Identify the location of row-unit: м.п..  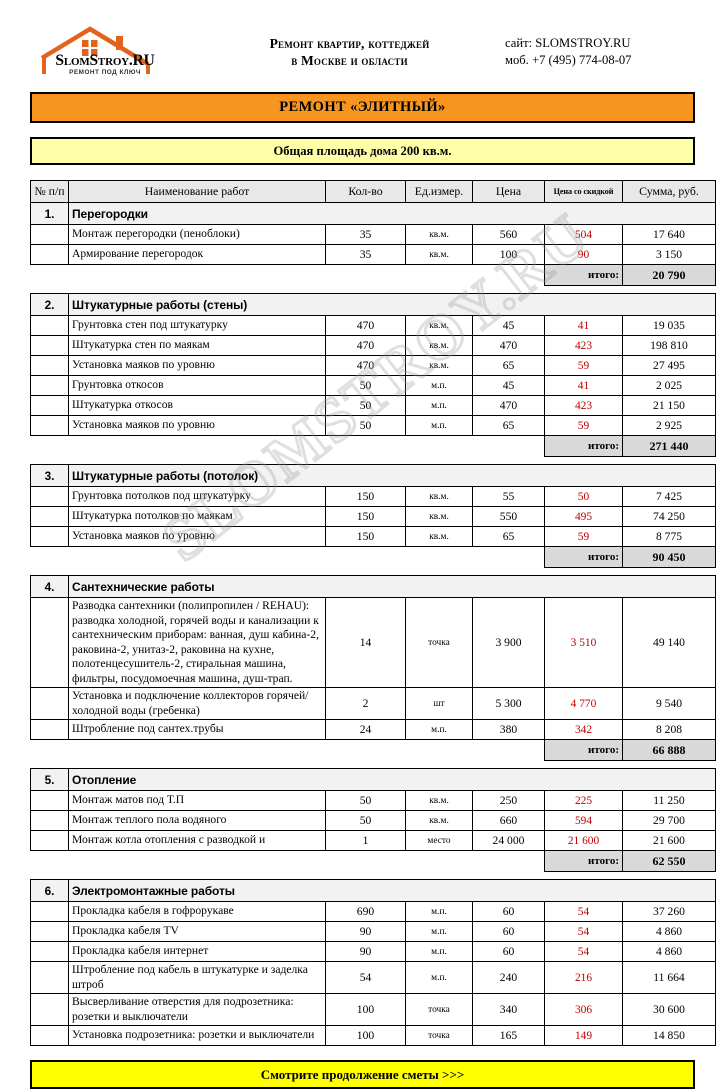
(439, 911).